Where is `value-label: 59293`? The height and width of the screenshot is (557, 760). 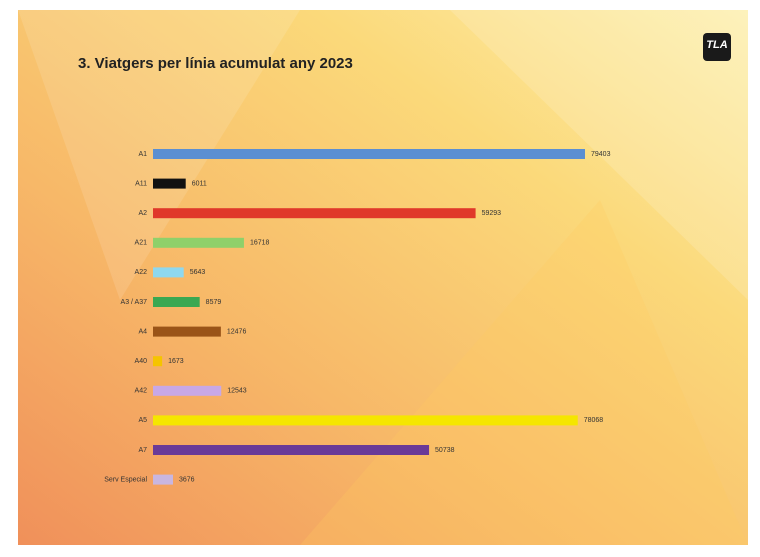 value-label: 59293 is located at coordinates (492, 213).